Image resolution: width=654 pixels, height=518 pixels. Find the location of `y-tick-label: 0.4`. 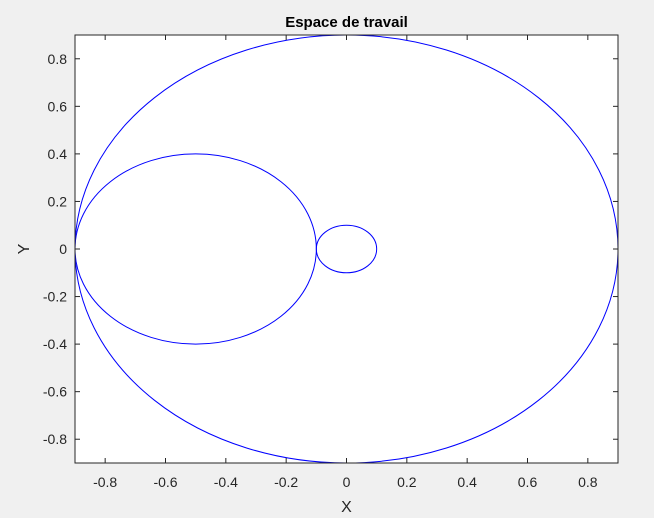

y-tick-label: 0.4 is located at coordinates (58, 154).